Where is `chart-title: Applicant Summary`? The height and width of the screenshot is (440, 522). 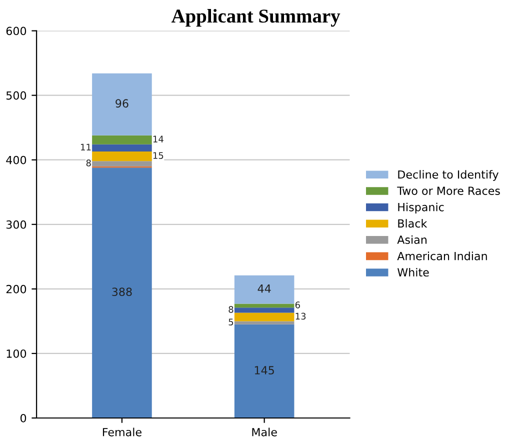
chart-title: Applicant Summary is located at coordinates (255, 17).